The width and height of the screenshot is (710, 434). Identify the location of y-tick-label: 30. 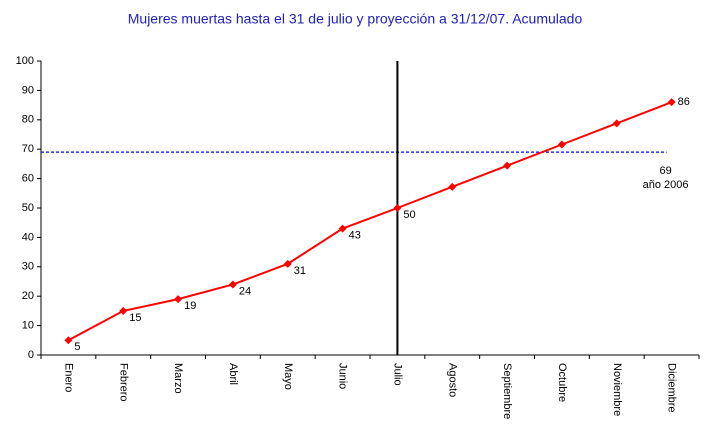
(28, 267).